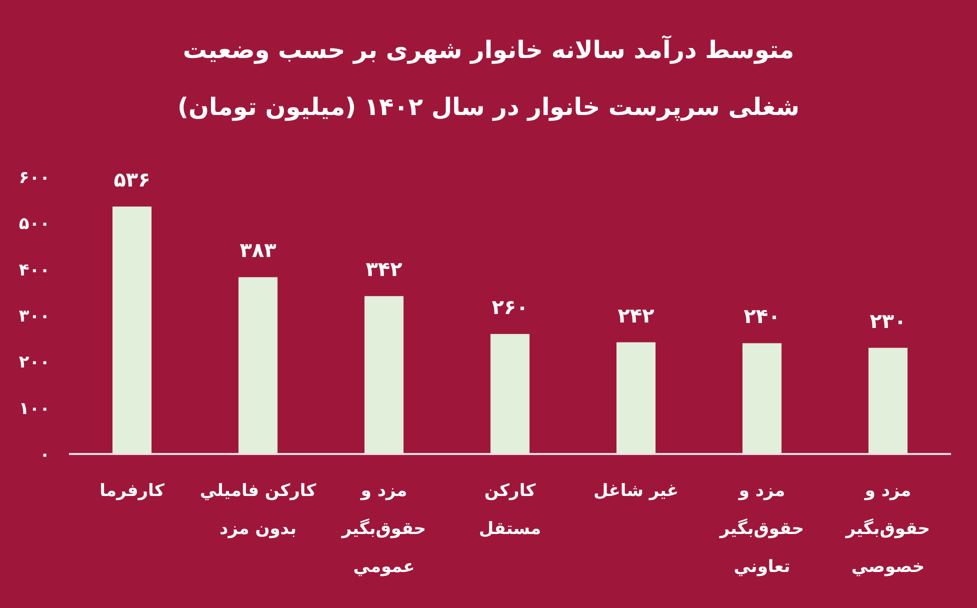 This screenshot has height=608, width=977. What do you see at coordinates (132, 180) in the screenshot?
I see `data-label: ۵۳۶` at bounding box center [132, 180].